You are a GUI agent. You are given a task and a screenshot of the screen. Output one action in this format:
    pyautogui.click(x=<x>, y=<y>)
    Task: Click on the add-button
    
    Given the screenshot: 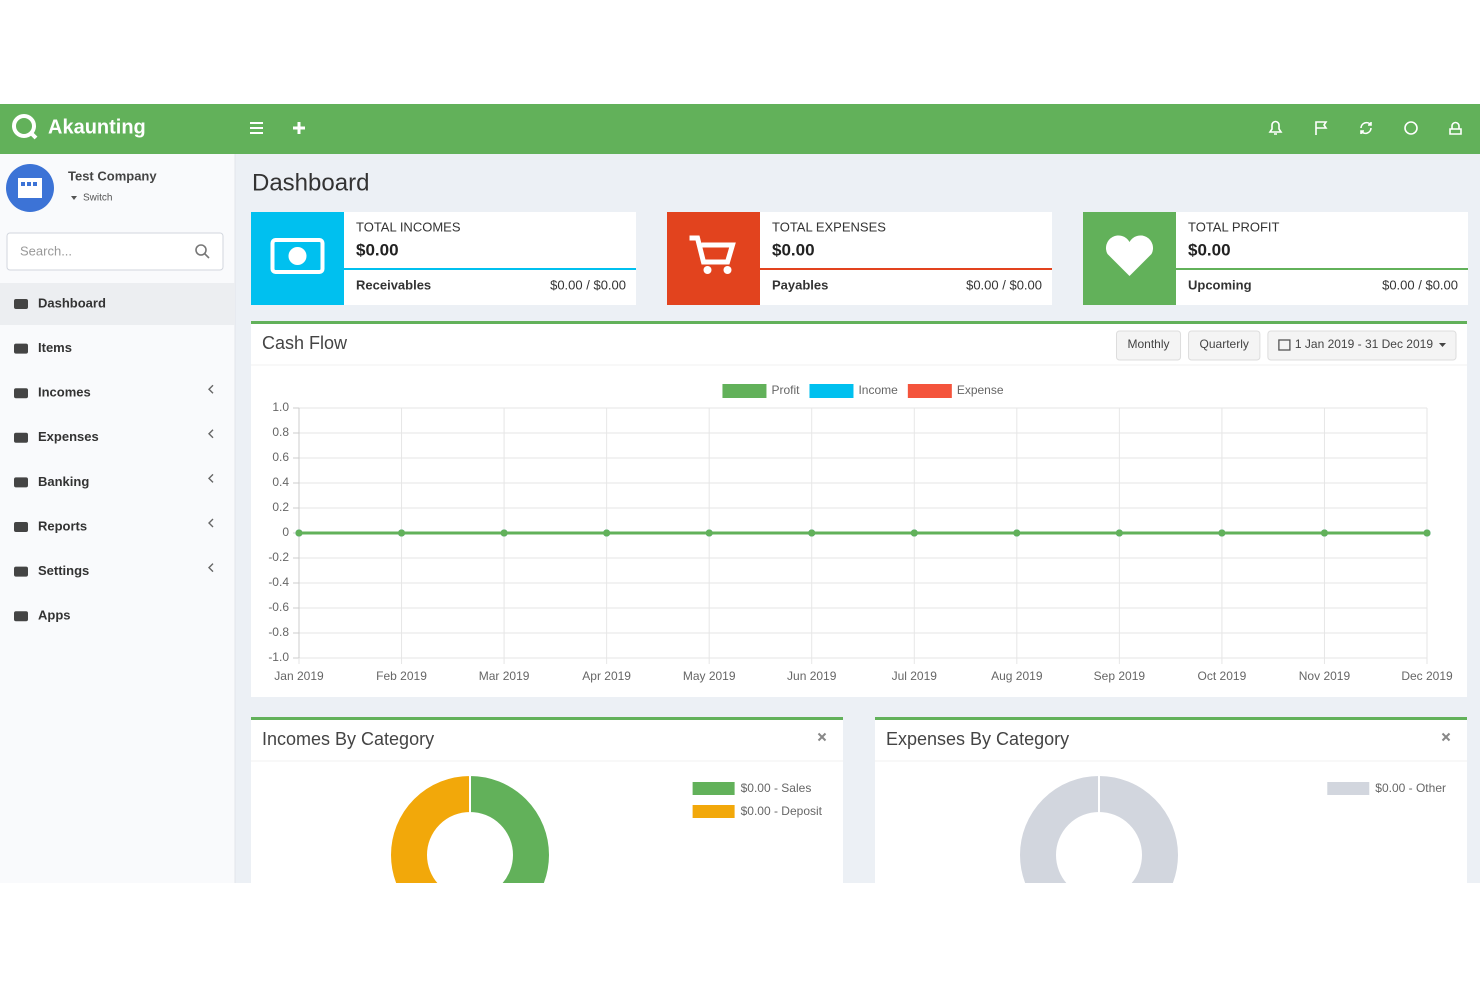 What is the action you would take?
    pyautogui.click(x=299, y=128)
    